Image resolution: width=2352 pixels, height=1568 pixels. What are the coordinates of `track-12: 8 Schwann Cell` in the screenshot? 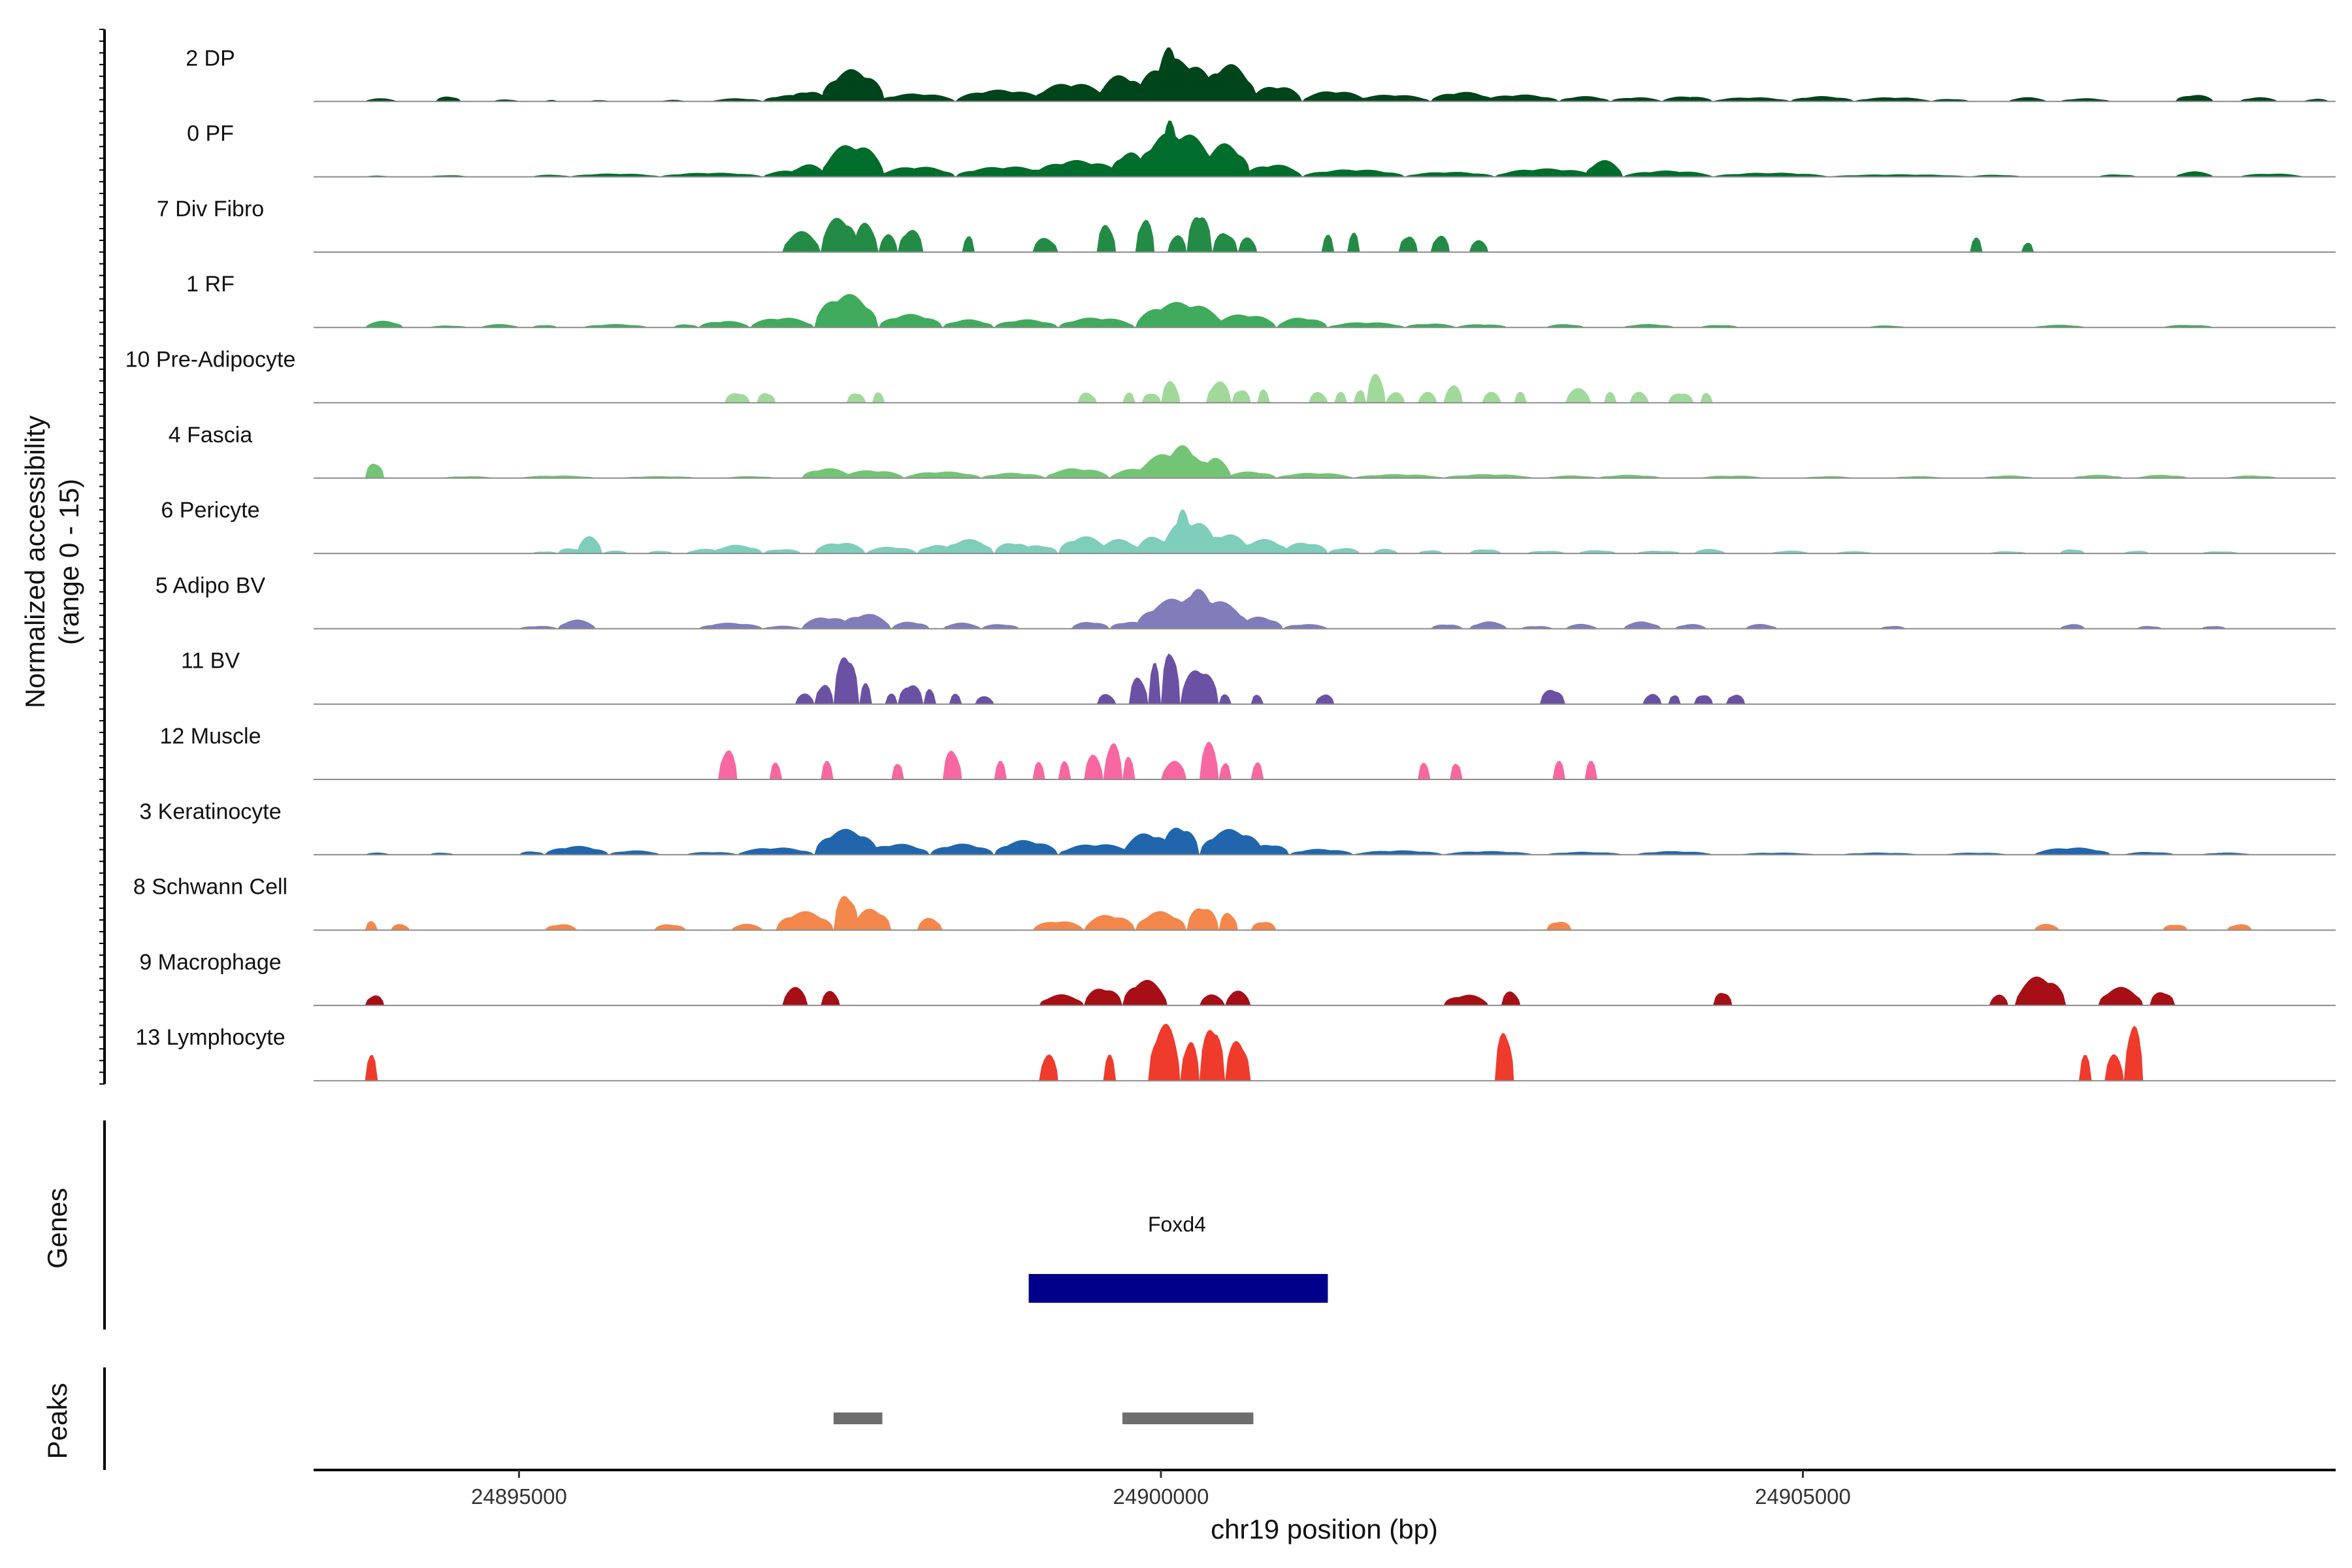 It's located at (1234, 903).